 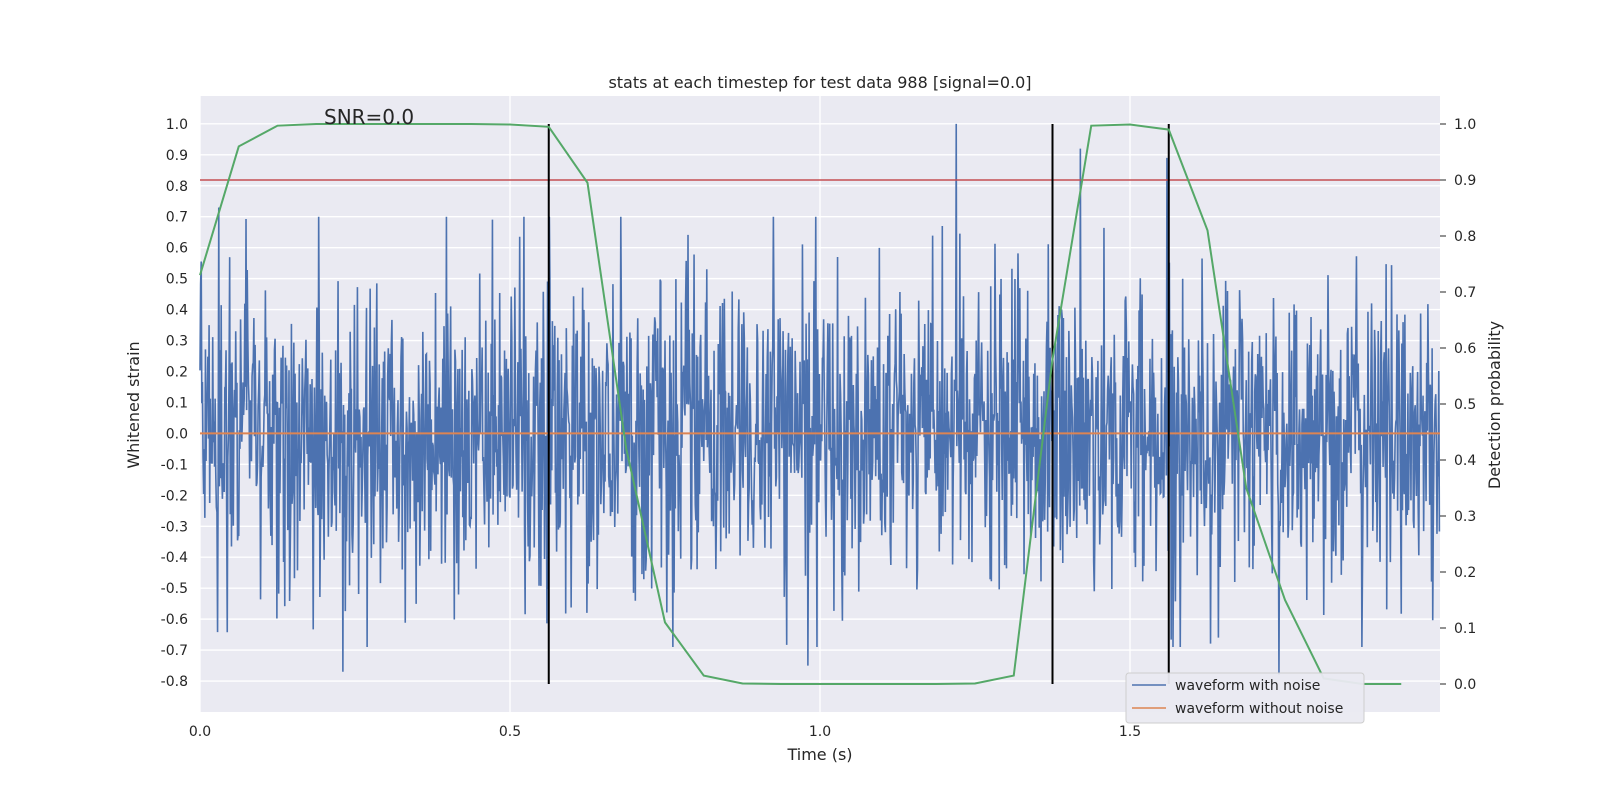 What do you see at coordinates (177, 218) in the screenshot?
I see `y-tick-label: 0.7` at bounding box center [177, 218].